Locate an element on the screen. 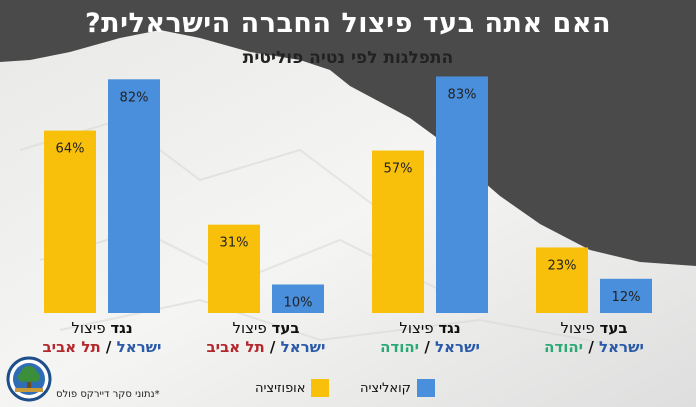 The image size is (696, 407). category-label-2: נגד פיצול ישראל / יהודה is located at coordinates (430, 337).